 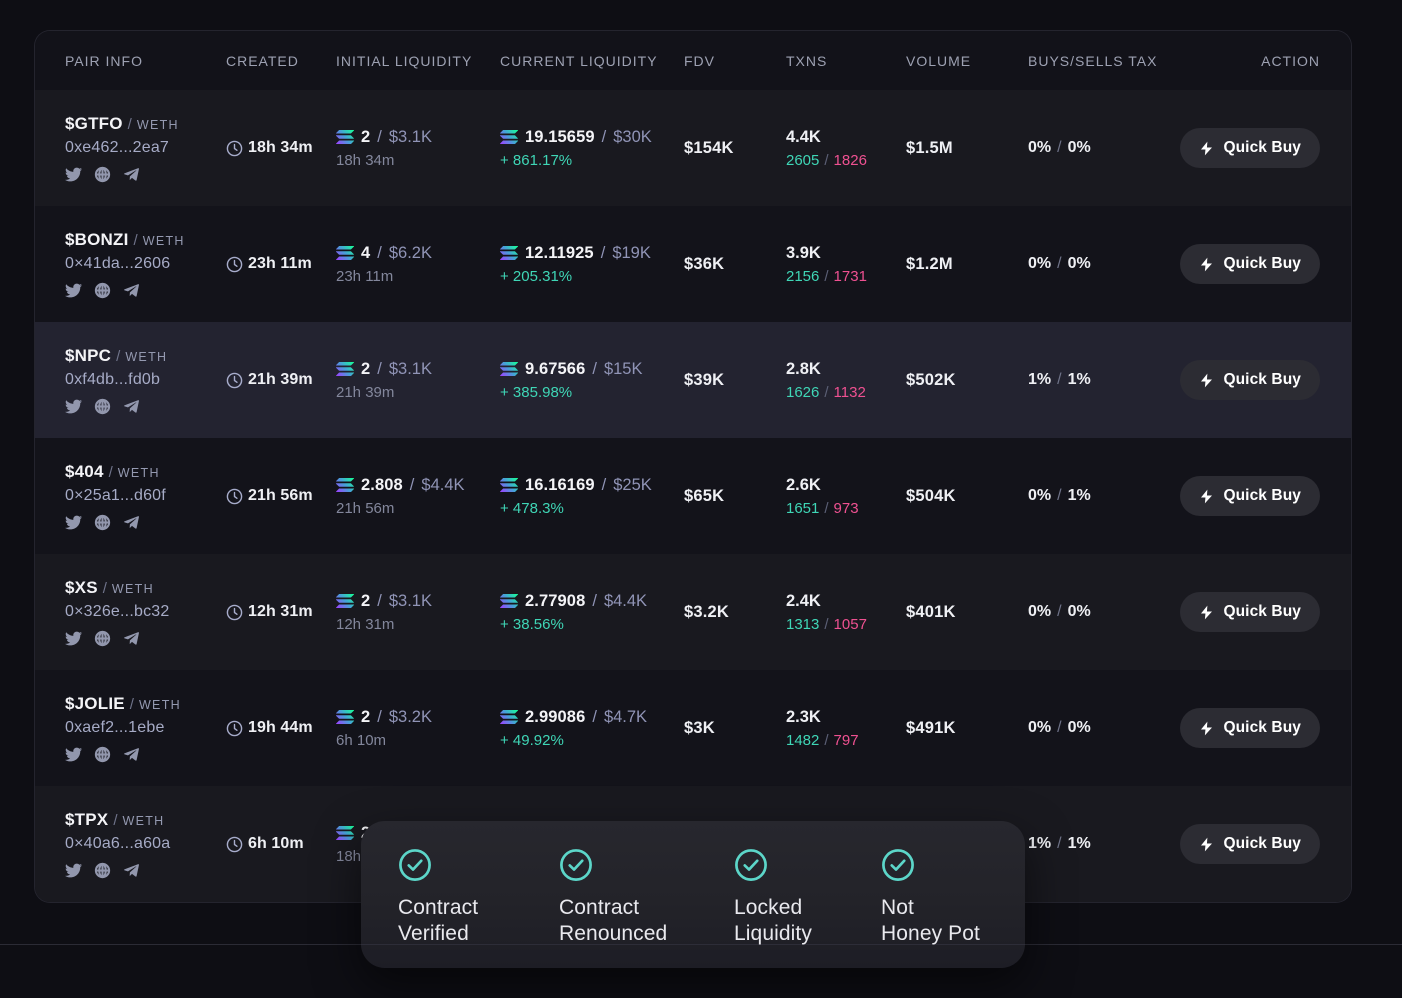 I want to click on sell-tax: 0%, so click(x=1079, y=727).